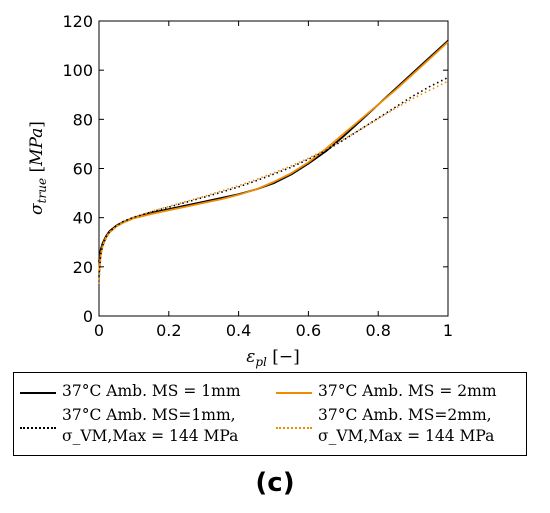 The height and width of the screenshot is (513, 550). What do you see at coordinates (273, 358) in the screenshot?
I see `x-axis-label: εpl [−]` at bounding box center [273, 358].